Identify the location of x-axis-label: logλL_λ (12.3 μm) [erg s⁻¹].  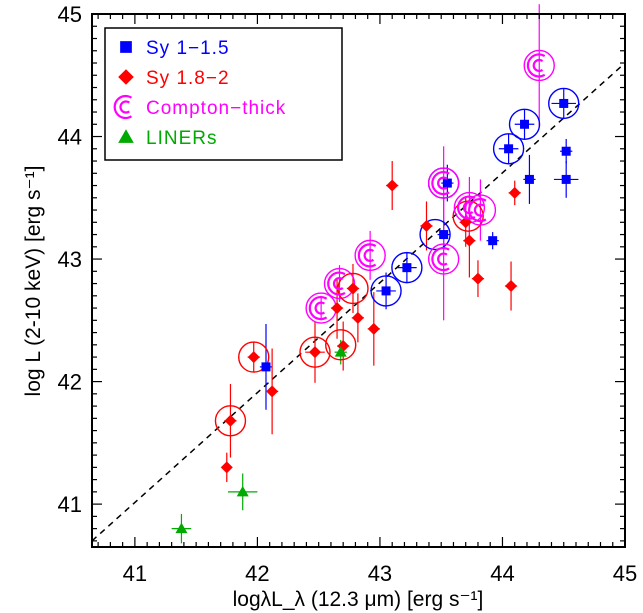
(358, 599).